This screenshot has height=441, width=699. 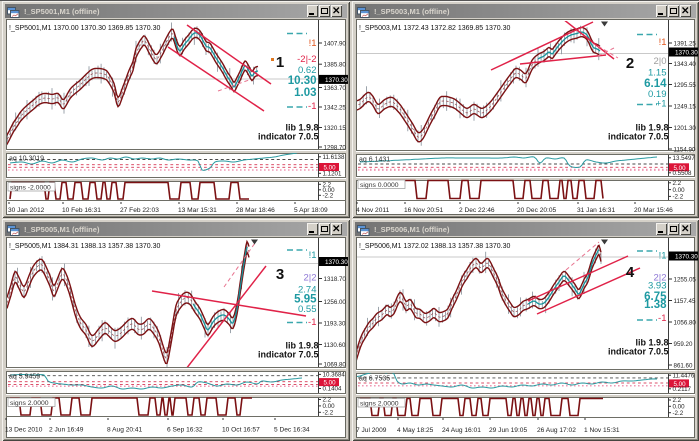 I want to click on svg-text: 1343.40, so click(x=685, y=64).